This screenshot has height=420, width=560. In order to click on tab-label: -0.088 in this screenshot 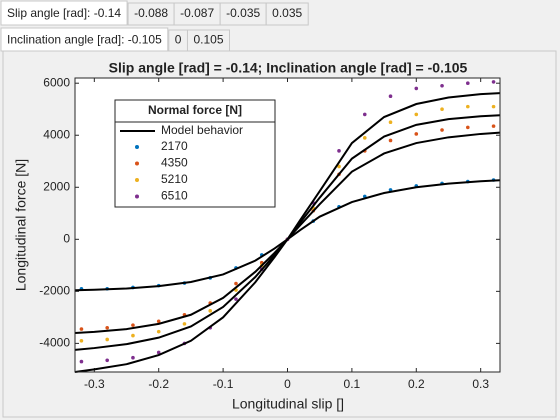, I will do `click(151, 13)`.